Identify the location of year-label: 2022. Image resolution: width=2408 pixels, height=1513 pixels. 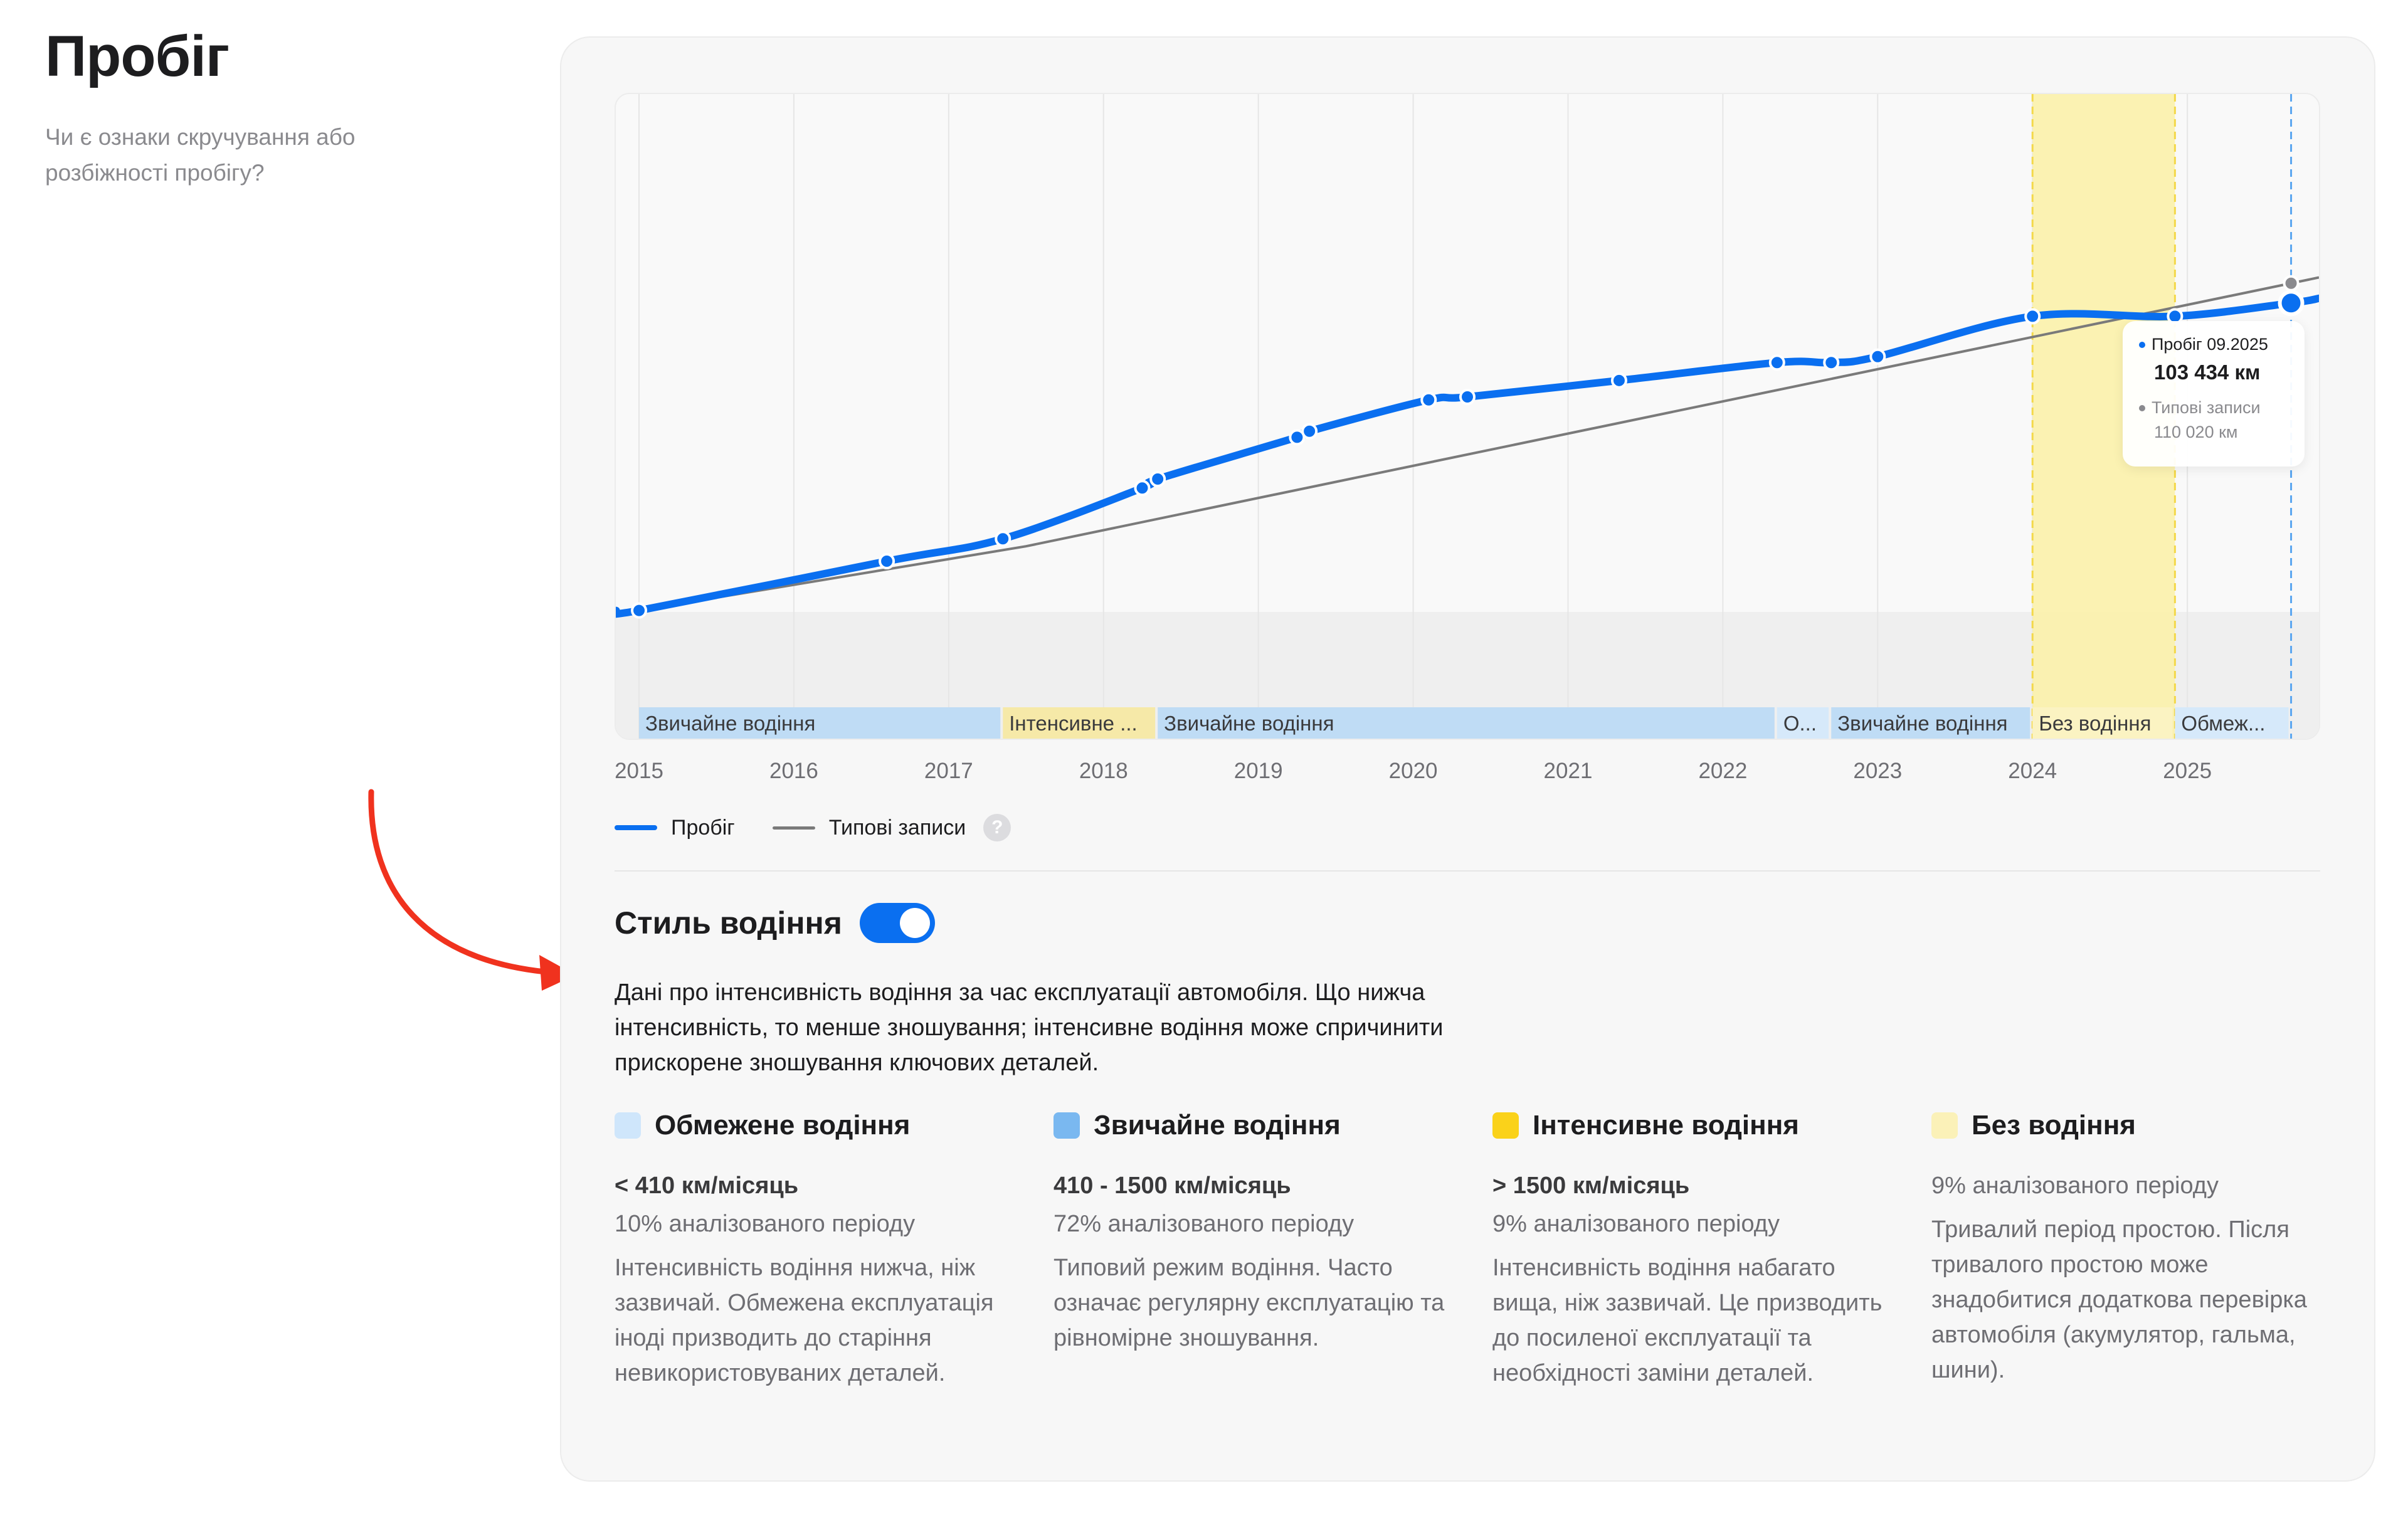
(1723, 771).